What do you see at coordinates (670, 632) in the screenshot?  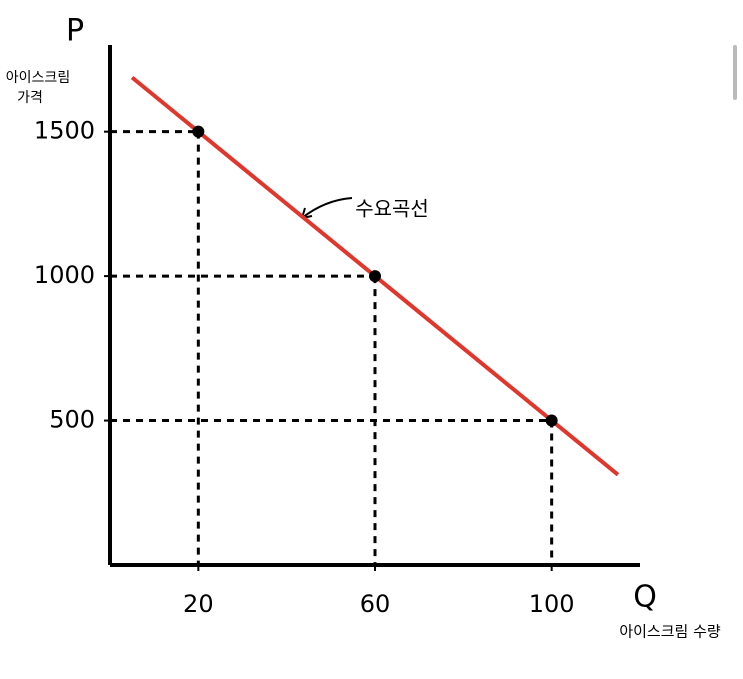 I see `x-label: 아이스크림 수량` at bounding box center [670, 632].